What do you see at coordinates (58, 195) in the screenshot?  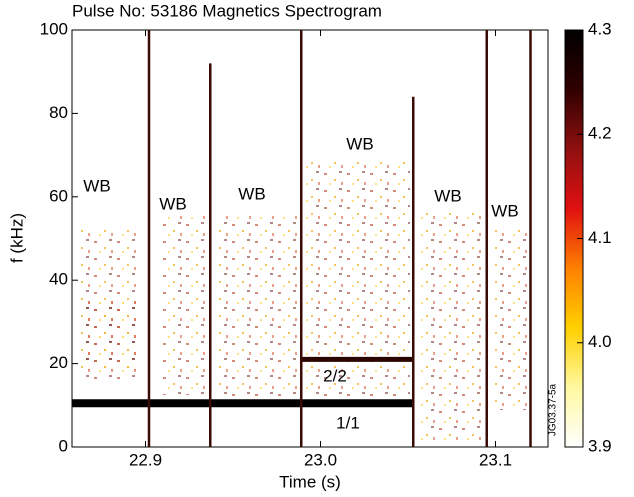 I see `y-tick-label: 60` at bounding box center [58, 195].